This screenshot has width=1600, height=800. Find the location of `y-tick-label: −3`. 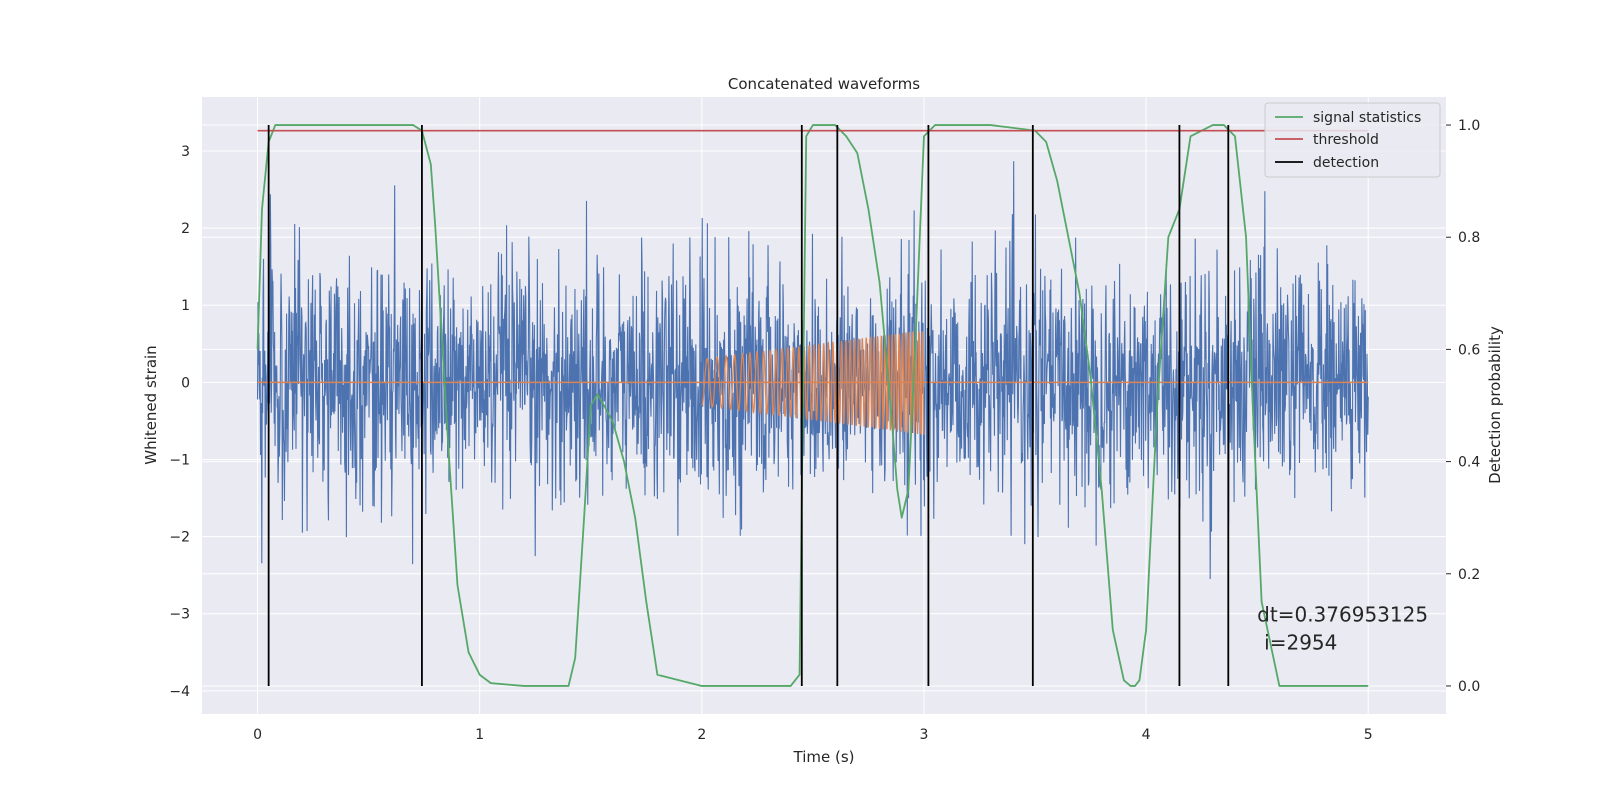

y-tick-label: −3 is located at coordinates (179, 615).